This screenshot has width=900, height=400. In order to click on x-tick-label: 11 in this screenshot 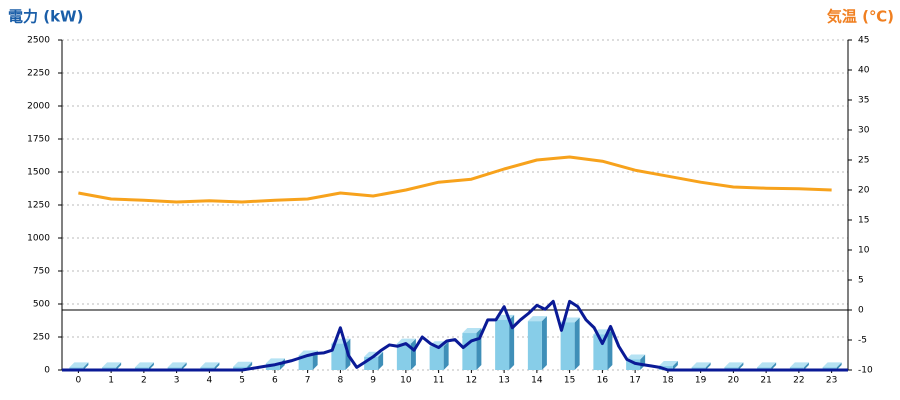, I will do `click(438, 381)`.